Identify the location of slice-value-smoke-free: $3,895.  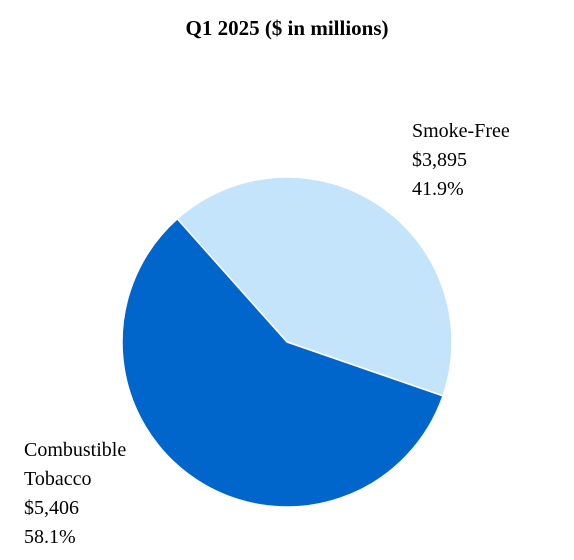
(439, 160).